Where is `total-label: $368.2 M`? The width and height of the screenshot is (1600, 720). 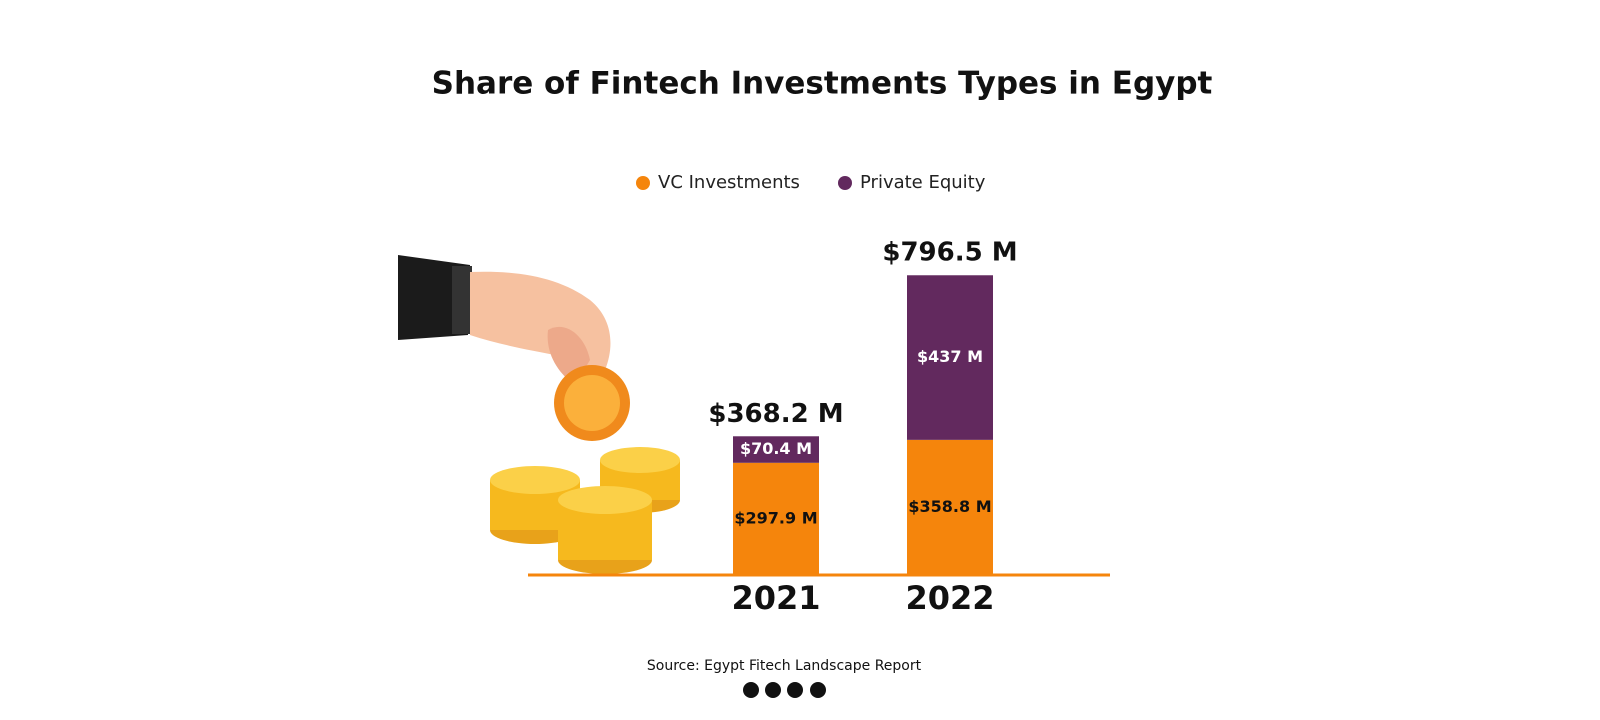 total-label: $368.2 M is located at coordinates (775, 414).